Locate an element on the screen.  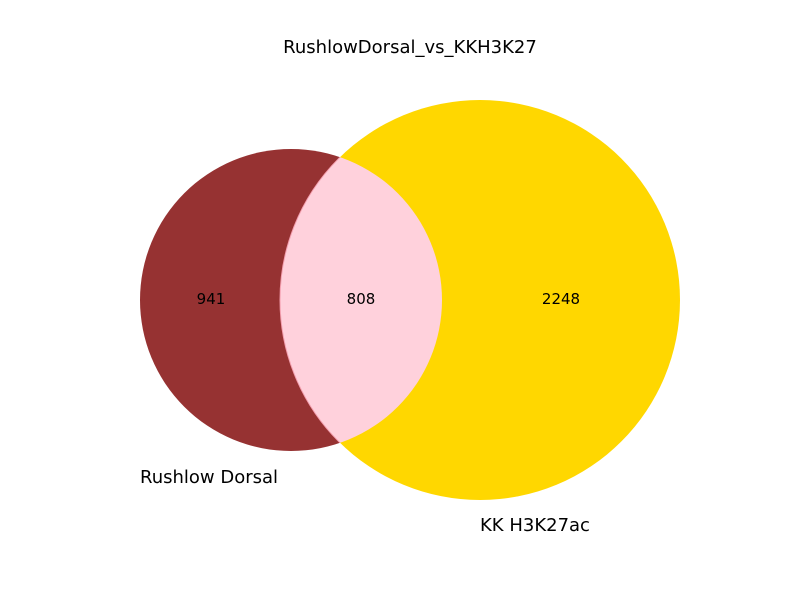
chart-title: RushlowDorsal_vs_KKH3K27 is located at coordinates (410, 47).